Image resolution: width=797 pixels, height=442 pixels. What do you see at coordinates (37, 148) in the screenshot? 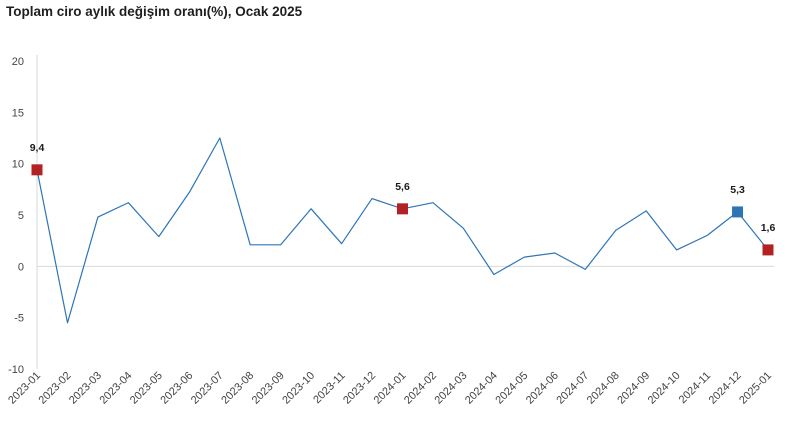
I see `data-label: 9,4` at bounding box center [37, 148].